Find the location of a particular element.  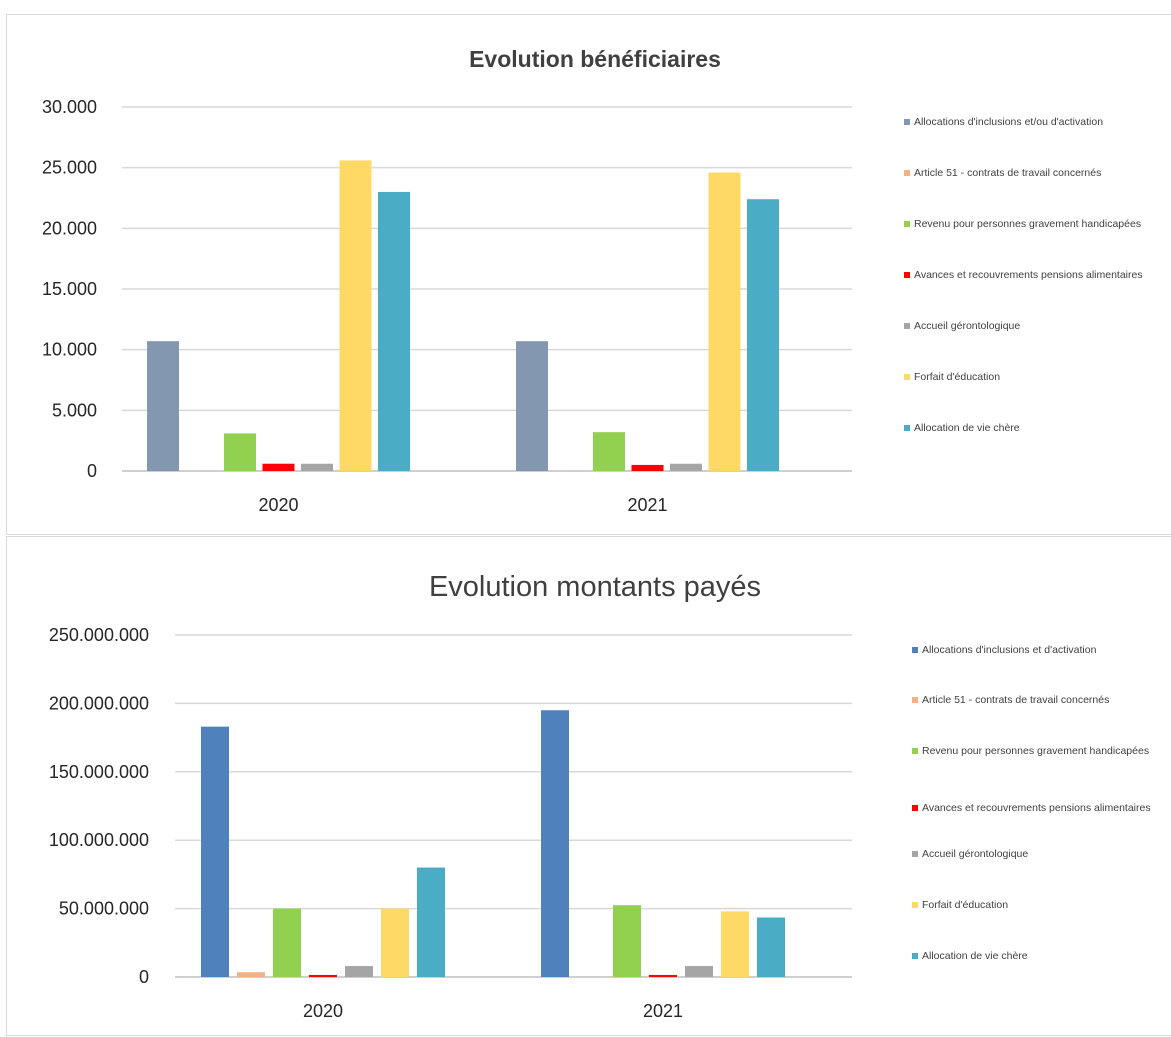

payments-legend-swatch-revenu-pour-personnes-gravement-handicapees is located at coordinates (915, 751).